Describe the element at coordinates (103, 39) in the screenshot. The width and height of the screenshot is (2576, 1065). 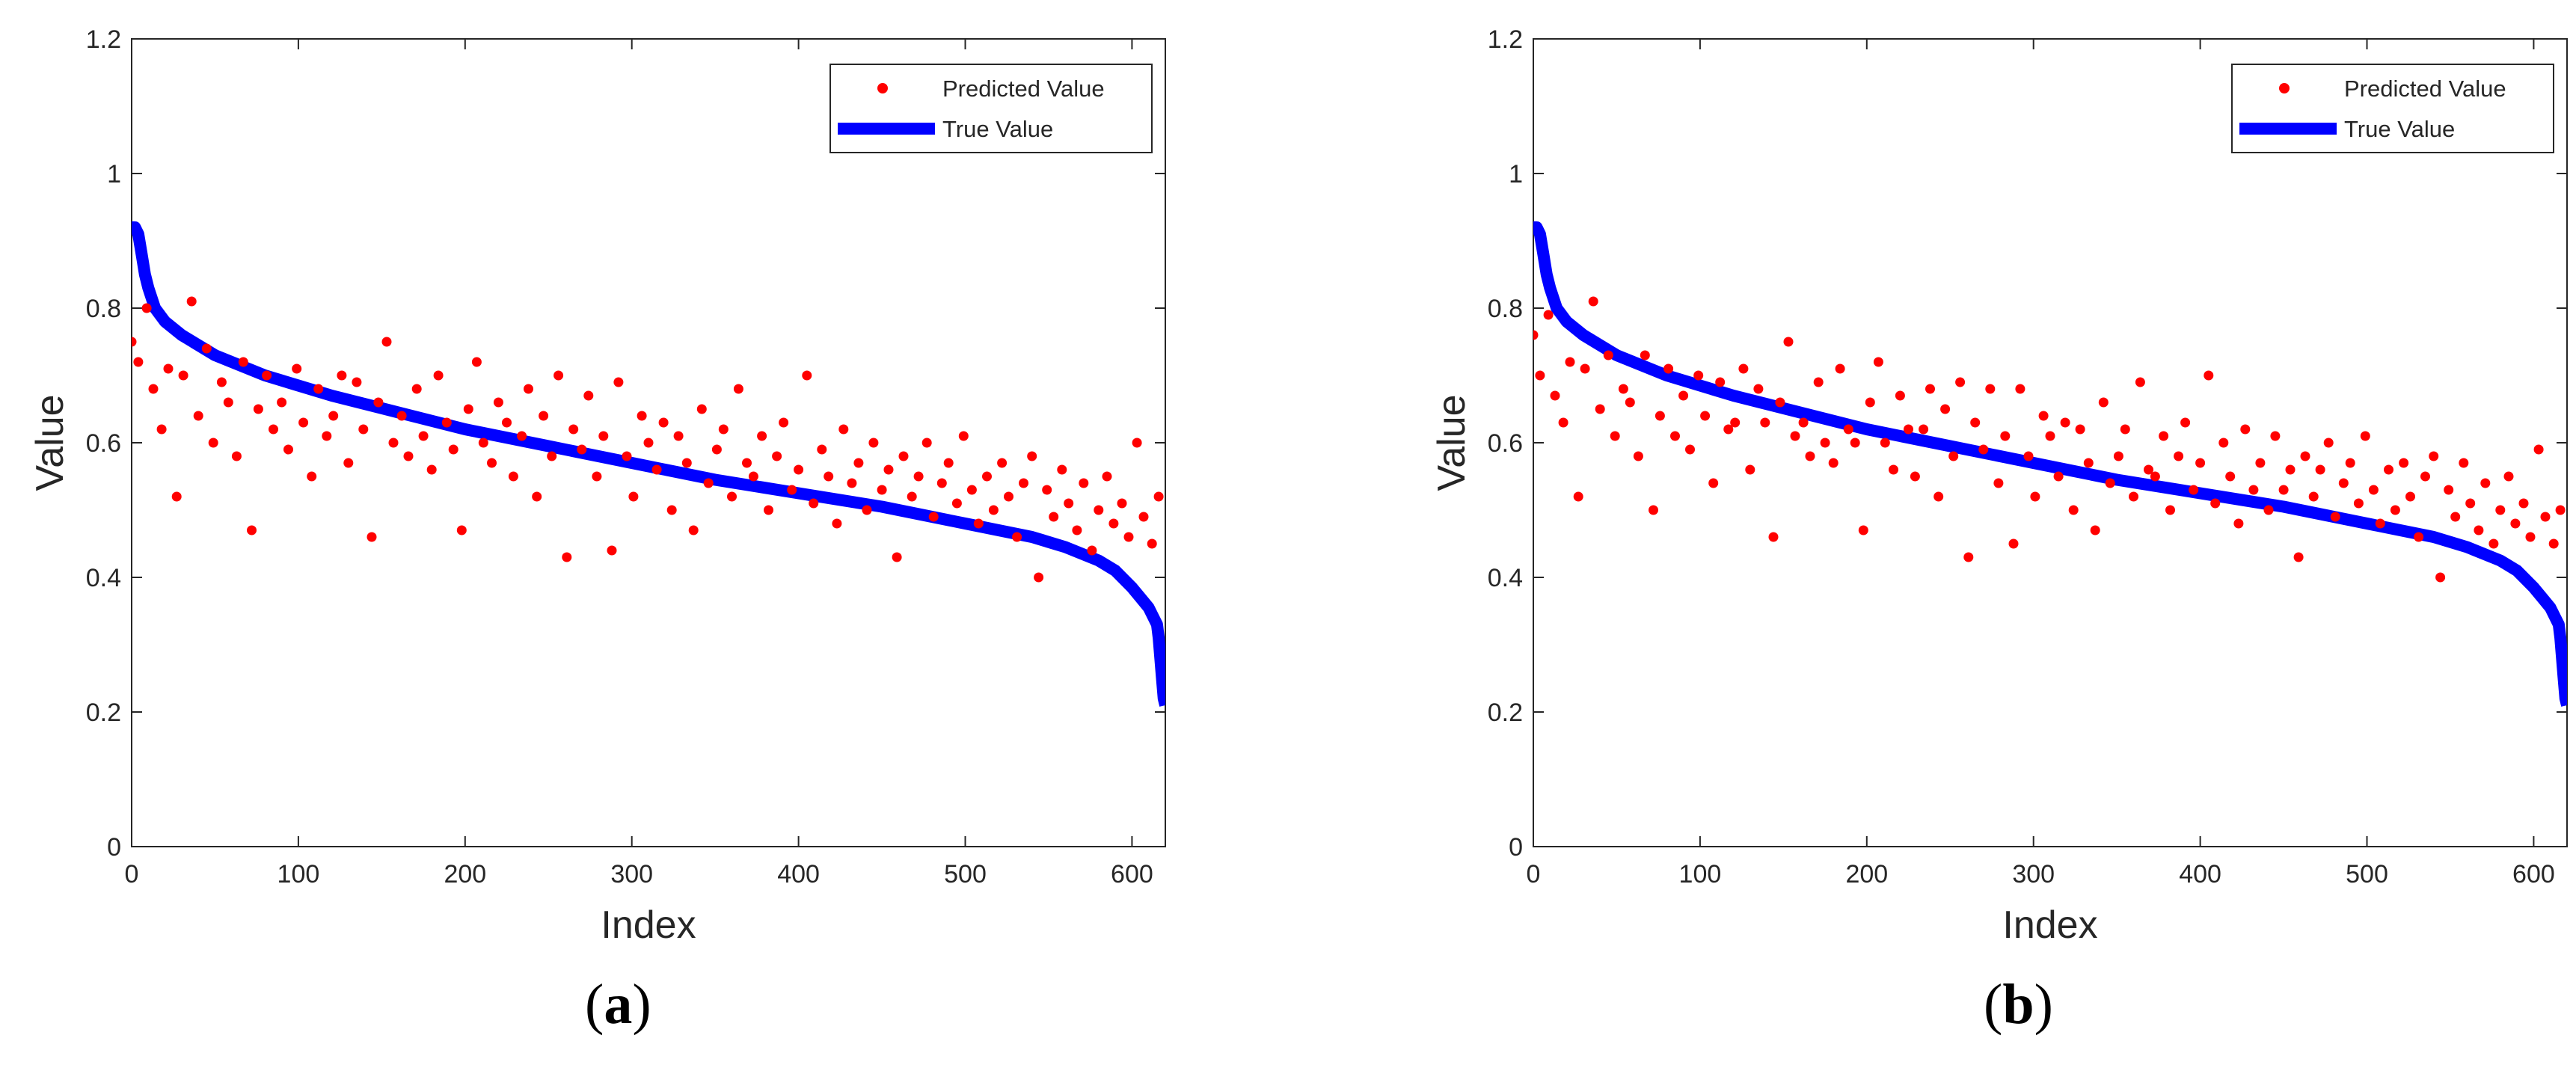
I see `y-tick-label: 1.2` at that location.